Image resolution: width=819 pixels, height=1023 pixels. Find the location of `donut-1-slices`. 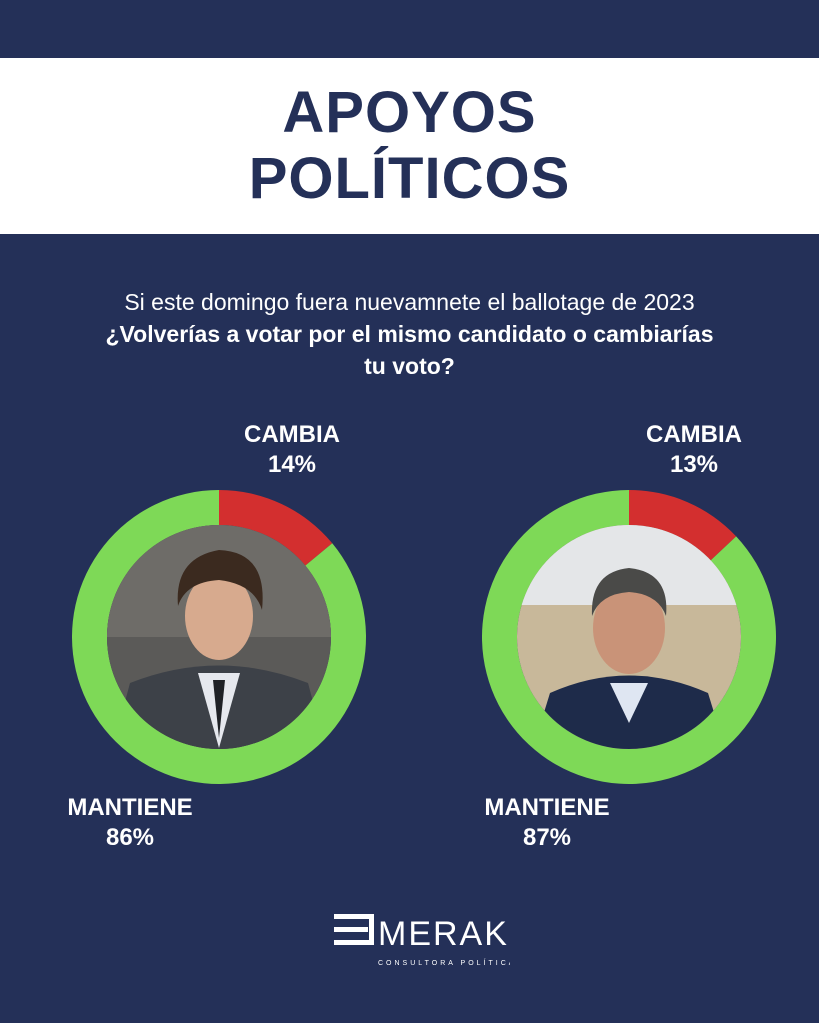

donut-1-slices is located at coordinates (219, 637).